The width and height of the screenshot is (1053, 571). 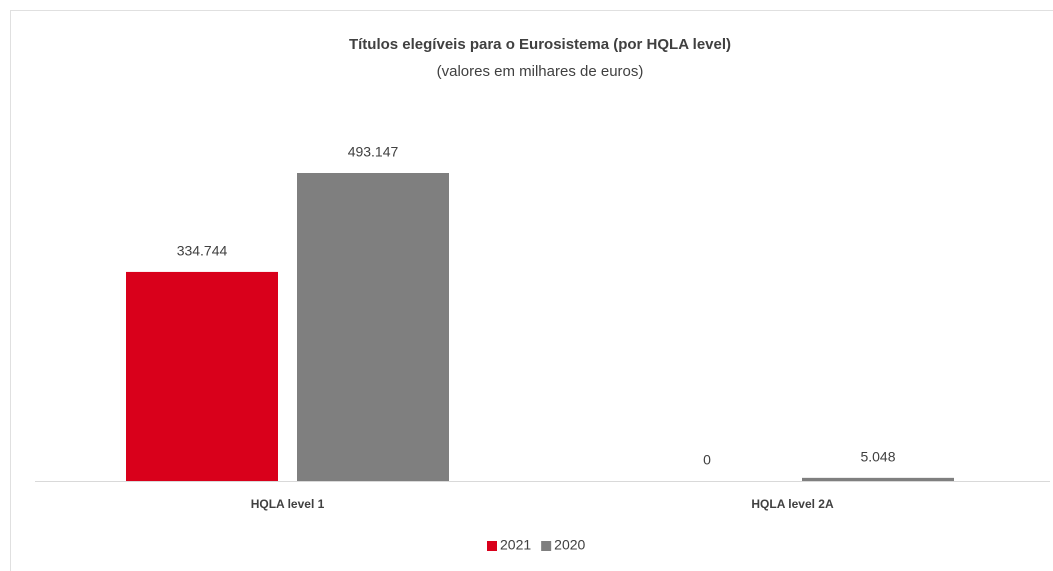 I want to click on chart-subtitle: (valores em milhares de euros), so click(x=540, y=71).